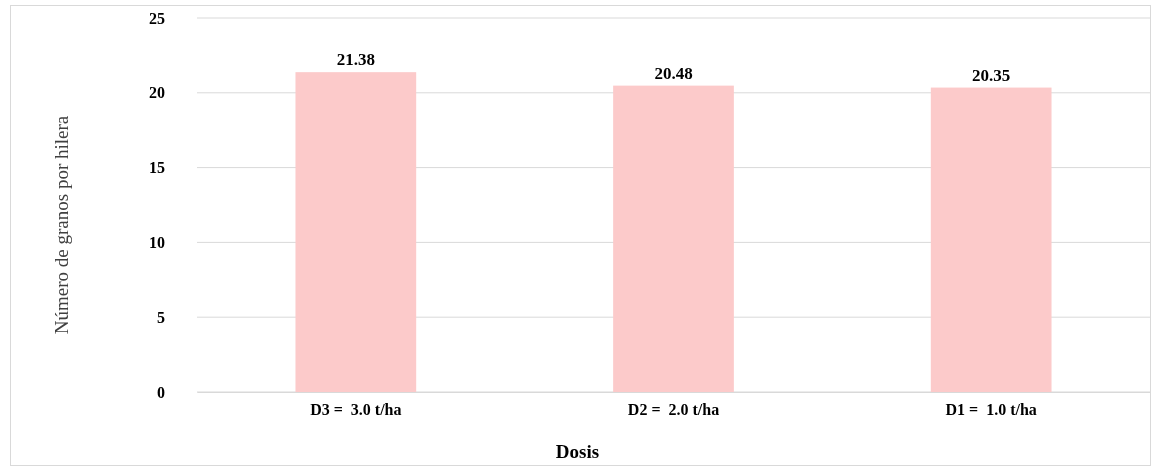 This screenshot has width=1156, height=468. Describe the element at coordinates (673, 73) in the screenshot. I see `data-label: 20.48` at that location.